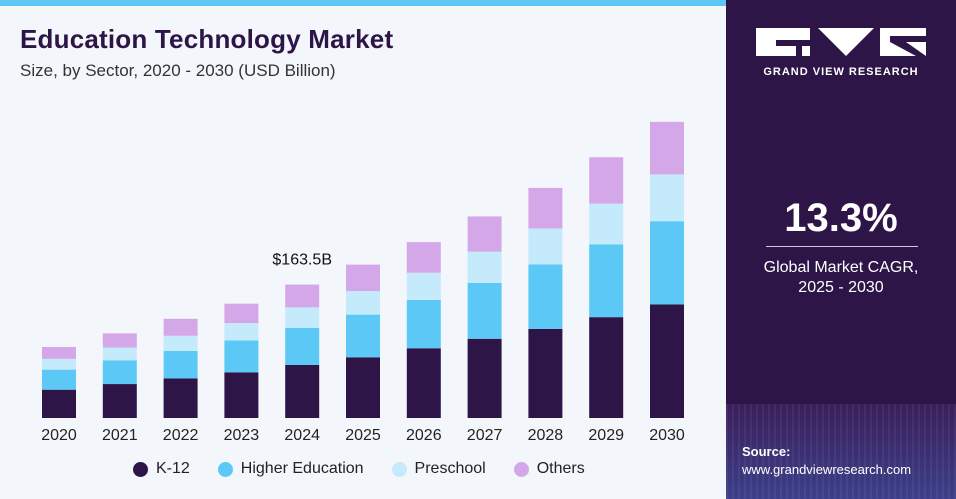 This screenshot has width=956, height=499. What do you see at coordinates (606, 435) in the screenshot?
I see `x-tick-label-2029: 2029` at bounding box center [606, 435].